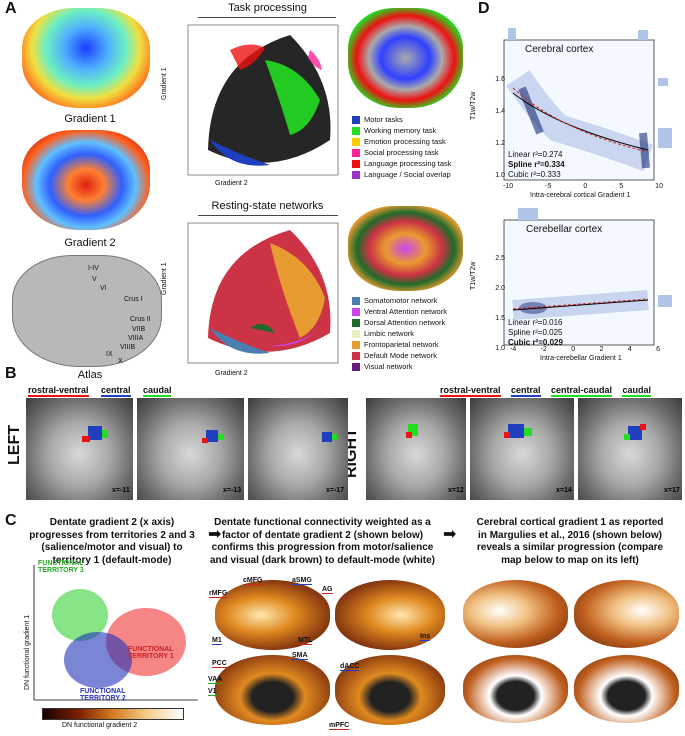 The height and width of the screenshot is (736, 685). I want to click on brain-medial-left, so click(272, 690).